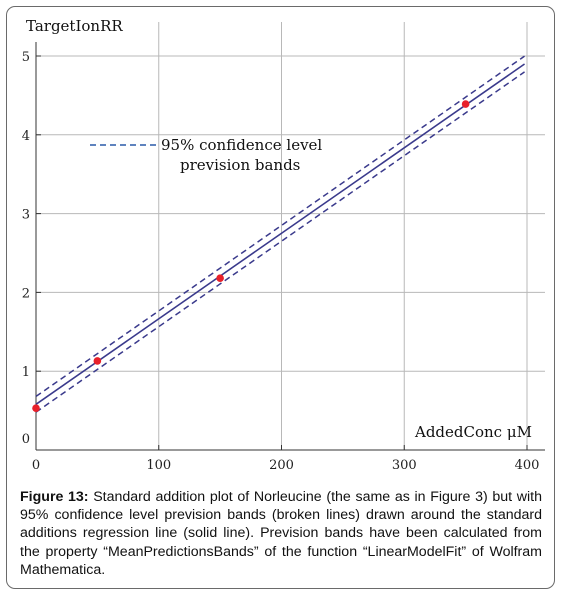 The width and height of the screenshot is (563, 595). I want to click on y-tick-label-4: 4, so click(26, 136).